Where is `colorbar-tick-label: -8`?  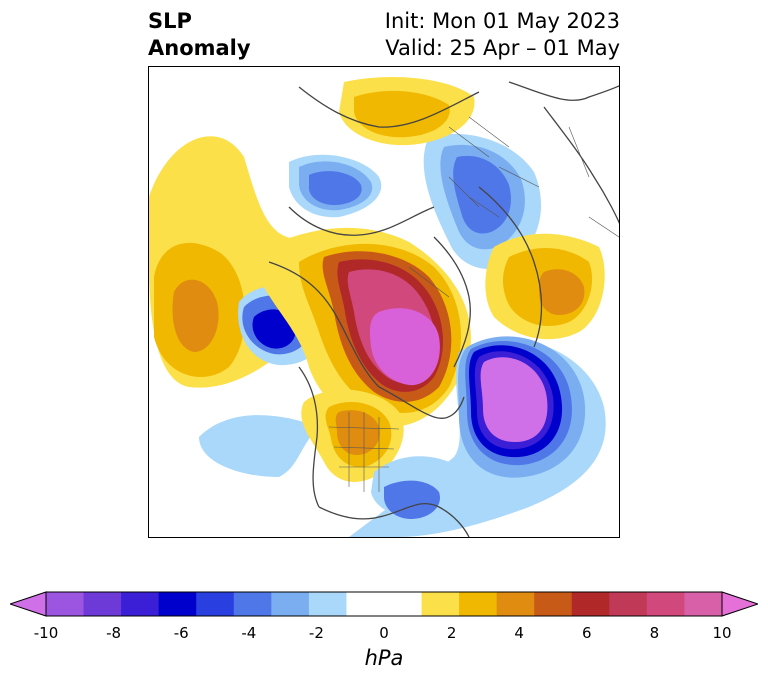
colorbar-tick-label: -8 is located at coordinates (114, 633).